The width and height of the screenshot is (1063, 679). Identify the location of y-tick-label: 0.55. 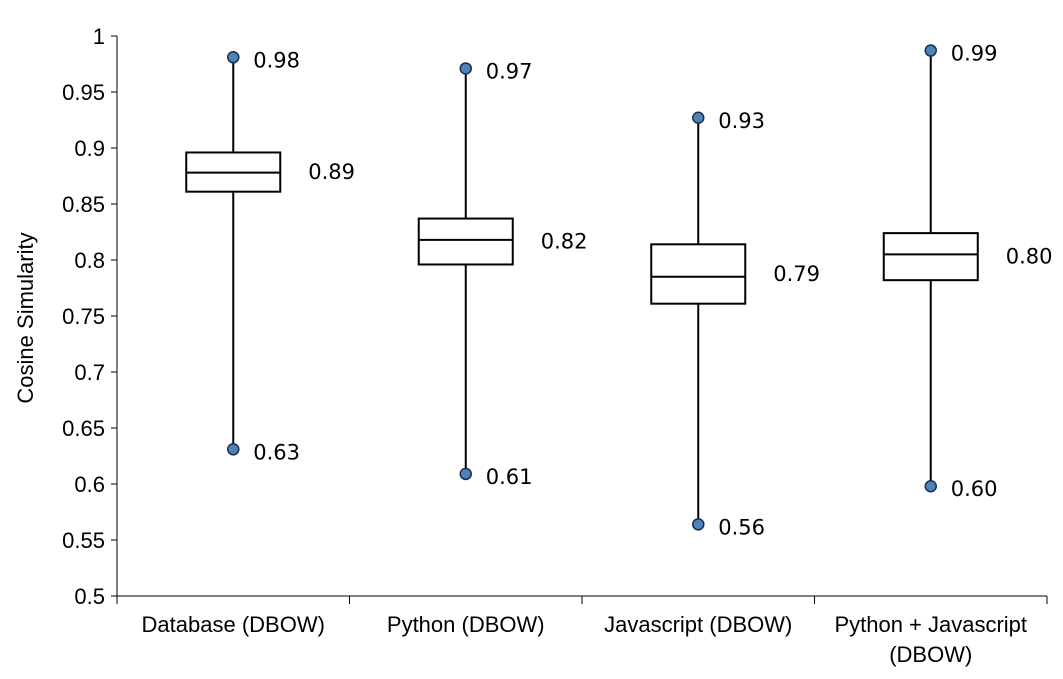
(83, 540).